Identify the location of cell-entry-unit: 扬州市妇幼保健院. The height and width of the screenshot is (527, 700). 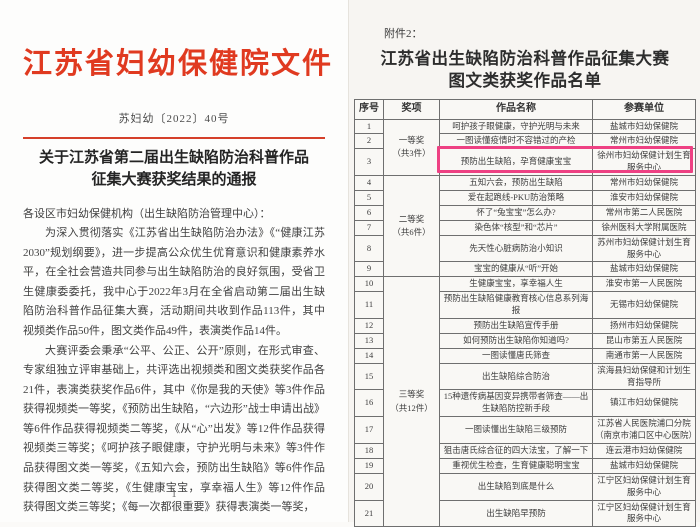
(644, 326).